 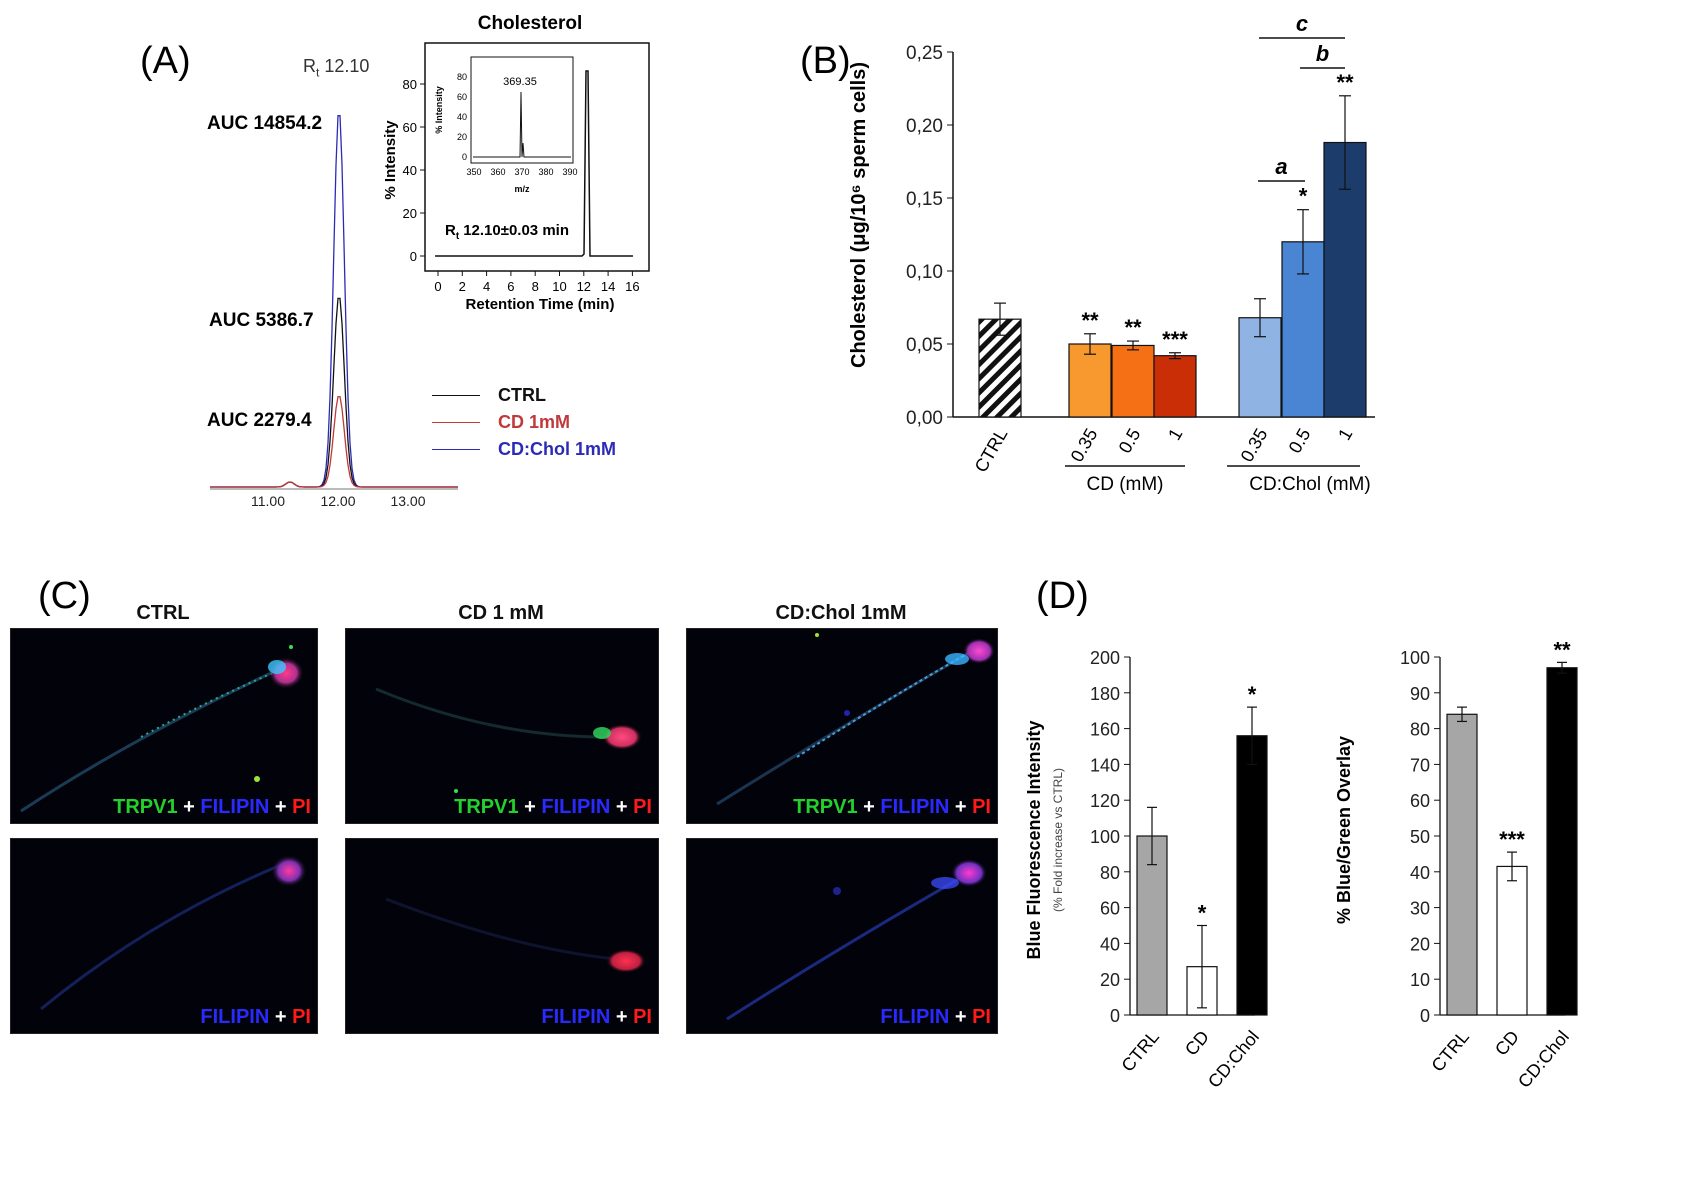 What do you see at coordinates (524, 395) in the screenshot?
I see `legend-item-ctrl: CTRL` at bounding box center [524, 395].